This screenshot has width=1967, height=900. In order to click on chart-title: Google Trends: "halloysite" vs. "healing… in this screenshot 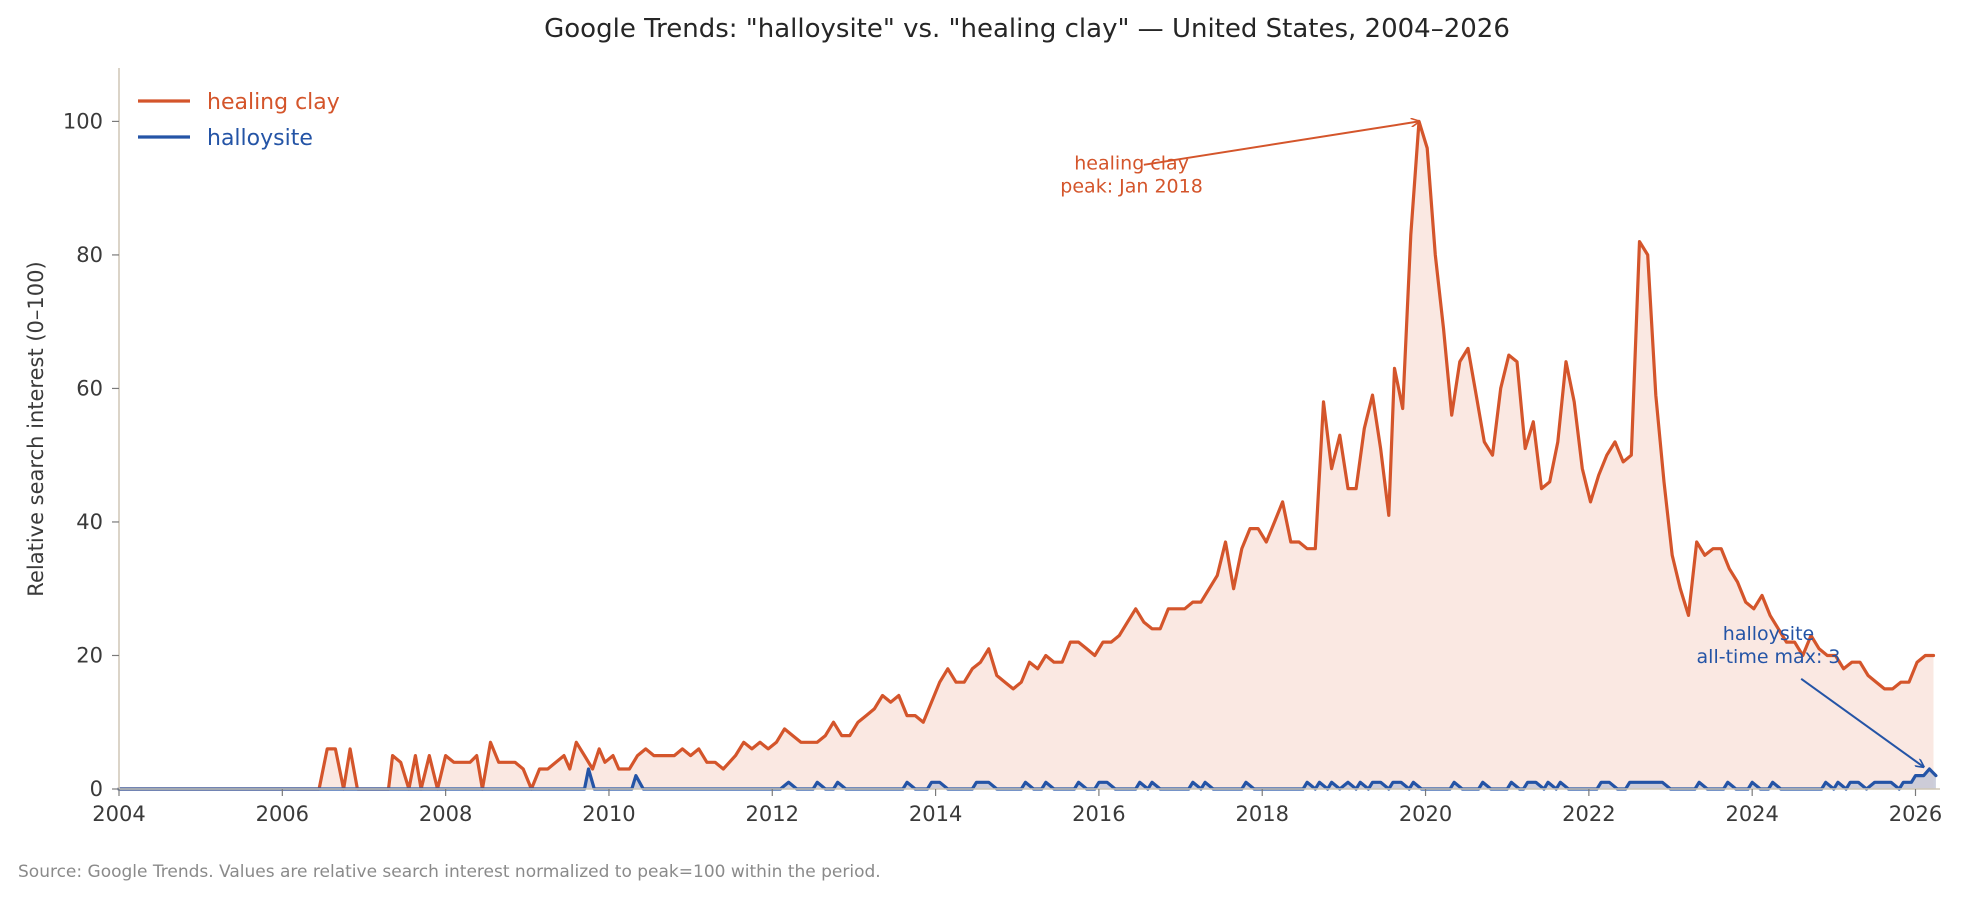, I will do `click(1027, 29)`.